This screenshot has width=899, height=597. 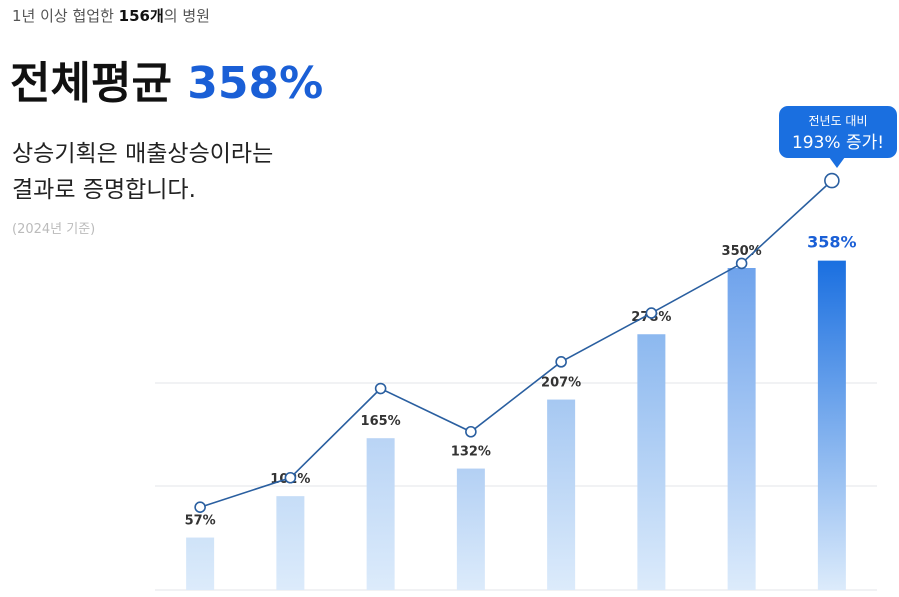 I want to click on callout-value: 193% 증가!, so click(x=838, y=143).